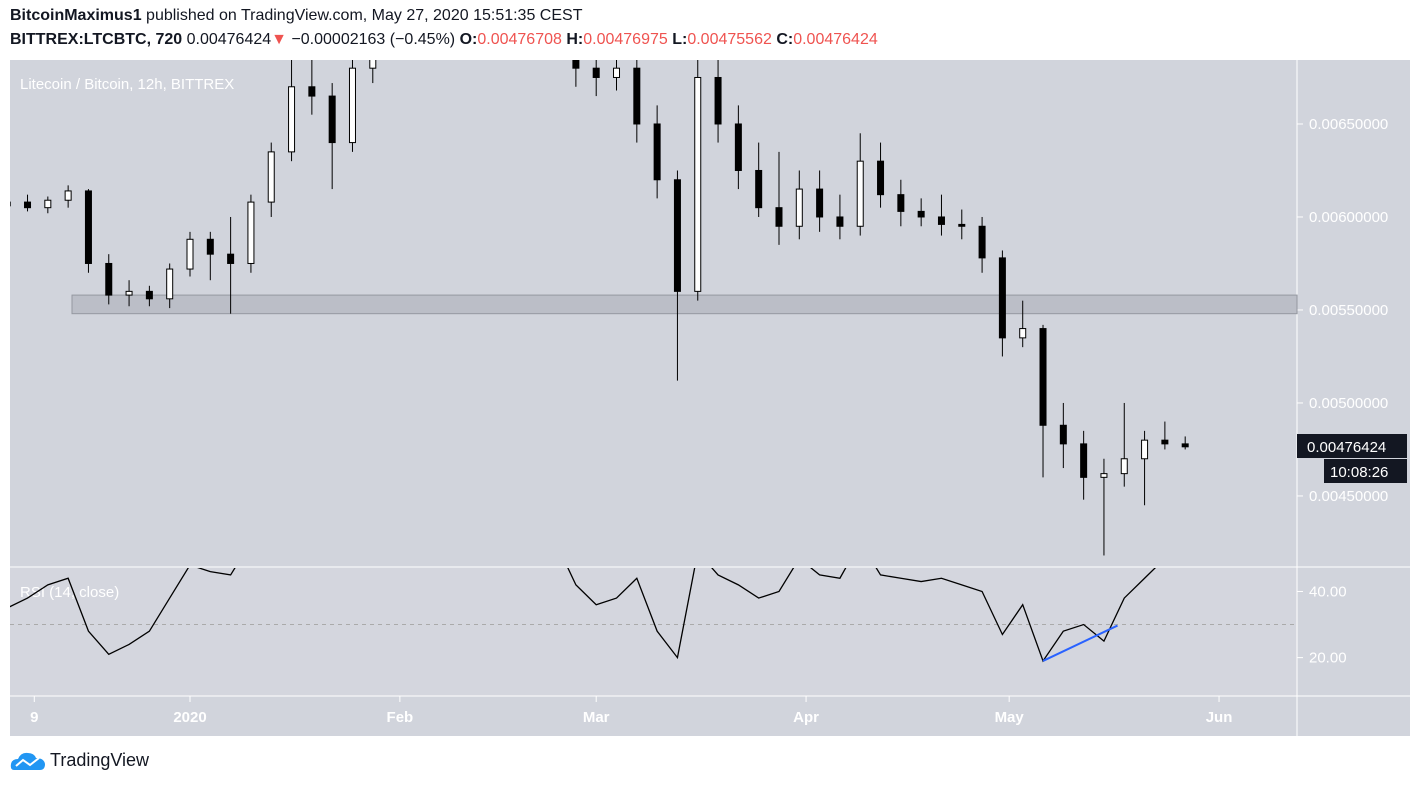  I want to click on close-value: 0.00476424, so click(835, 39).